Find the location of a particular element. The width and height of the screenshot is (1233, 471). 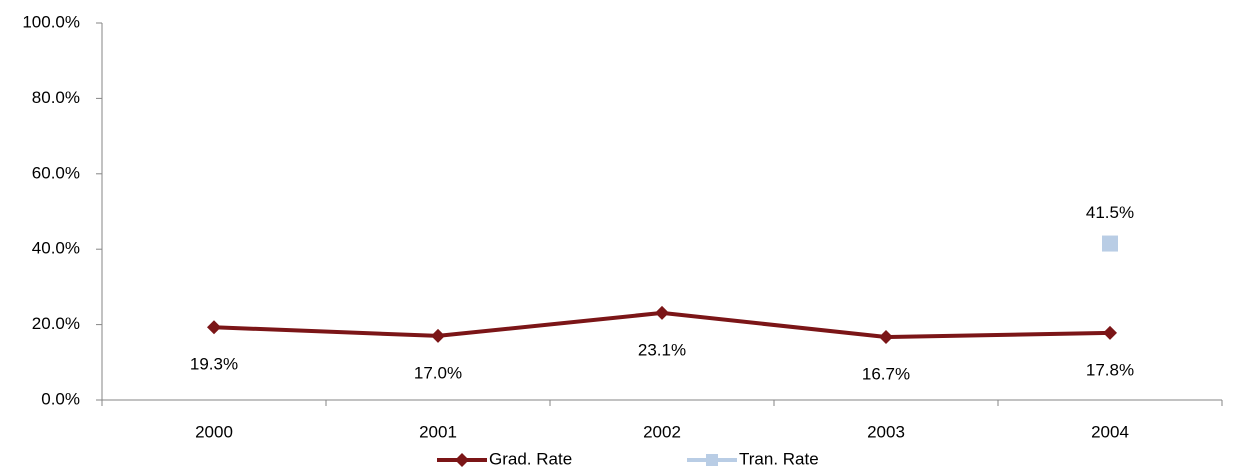

data-label: 17.0% is located at coordinates (438, 372).